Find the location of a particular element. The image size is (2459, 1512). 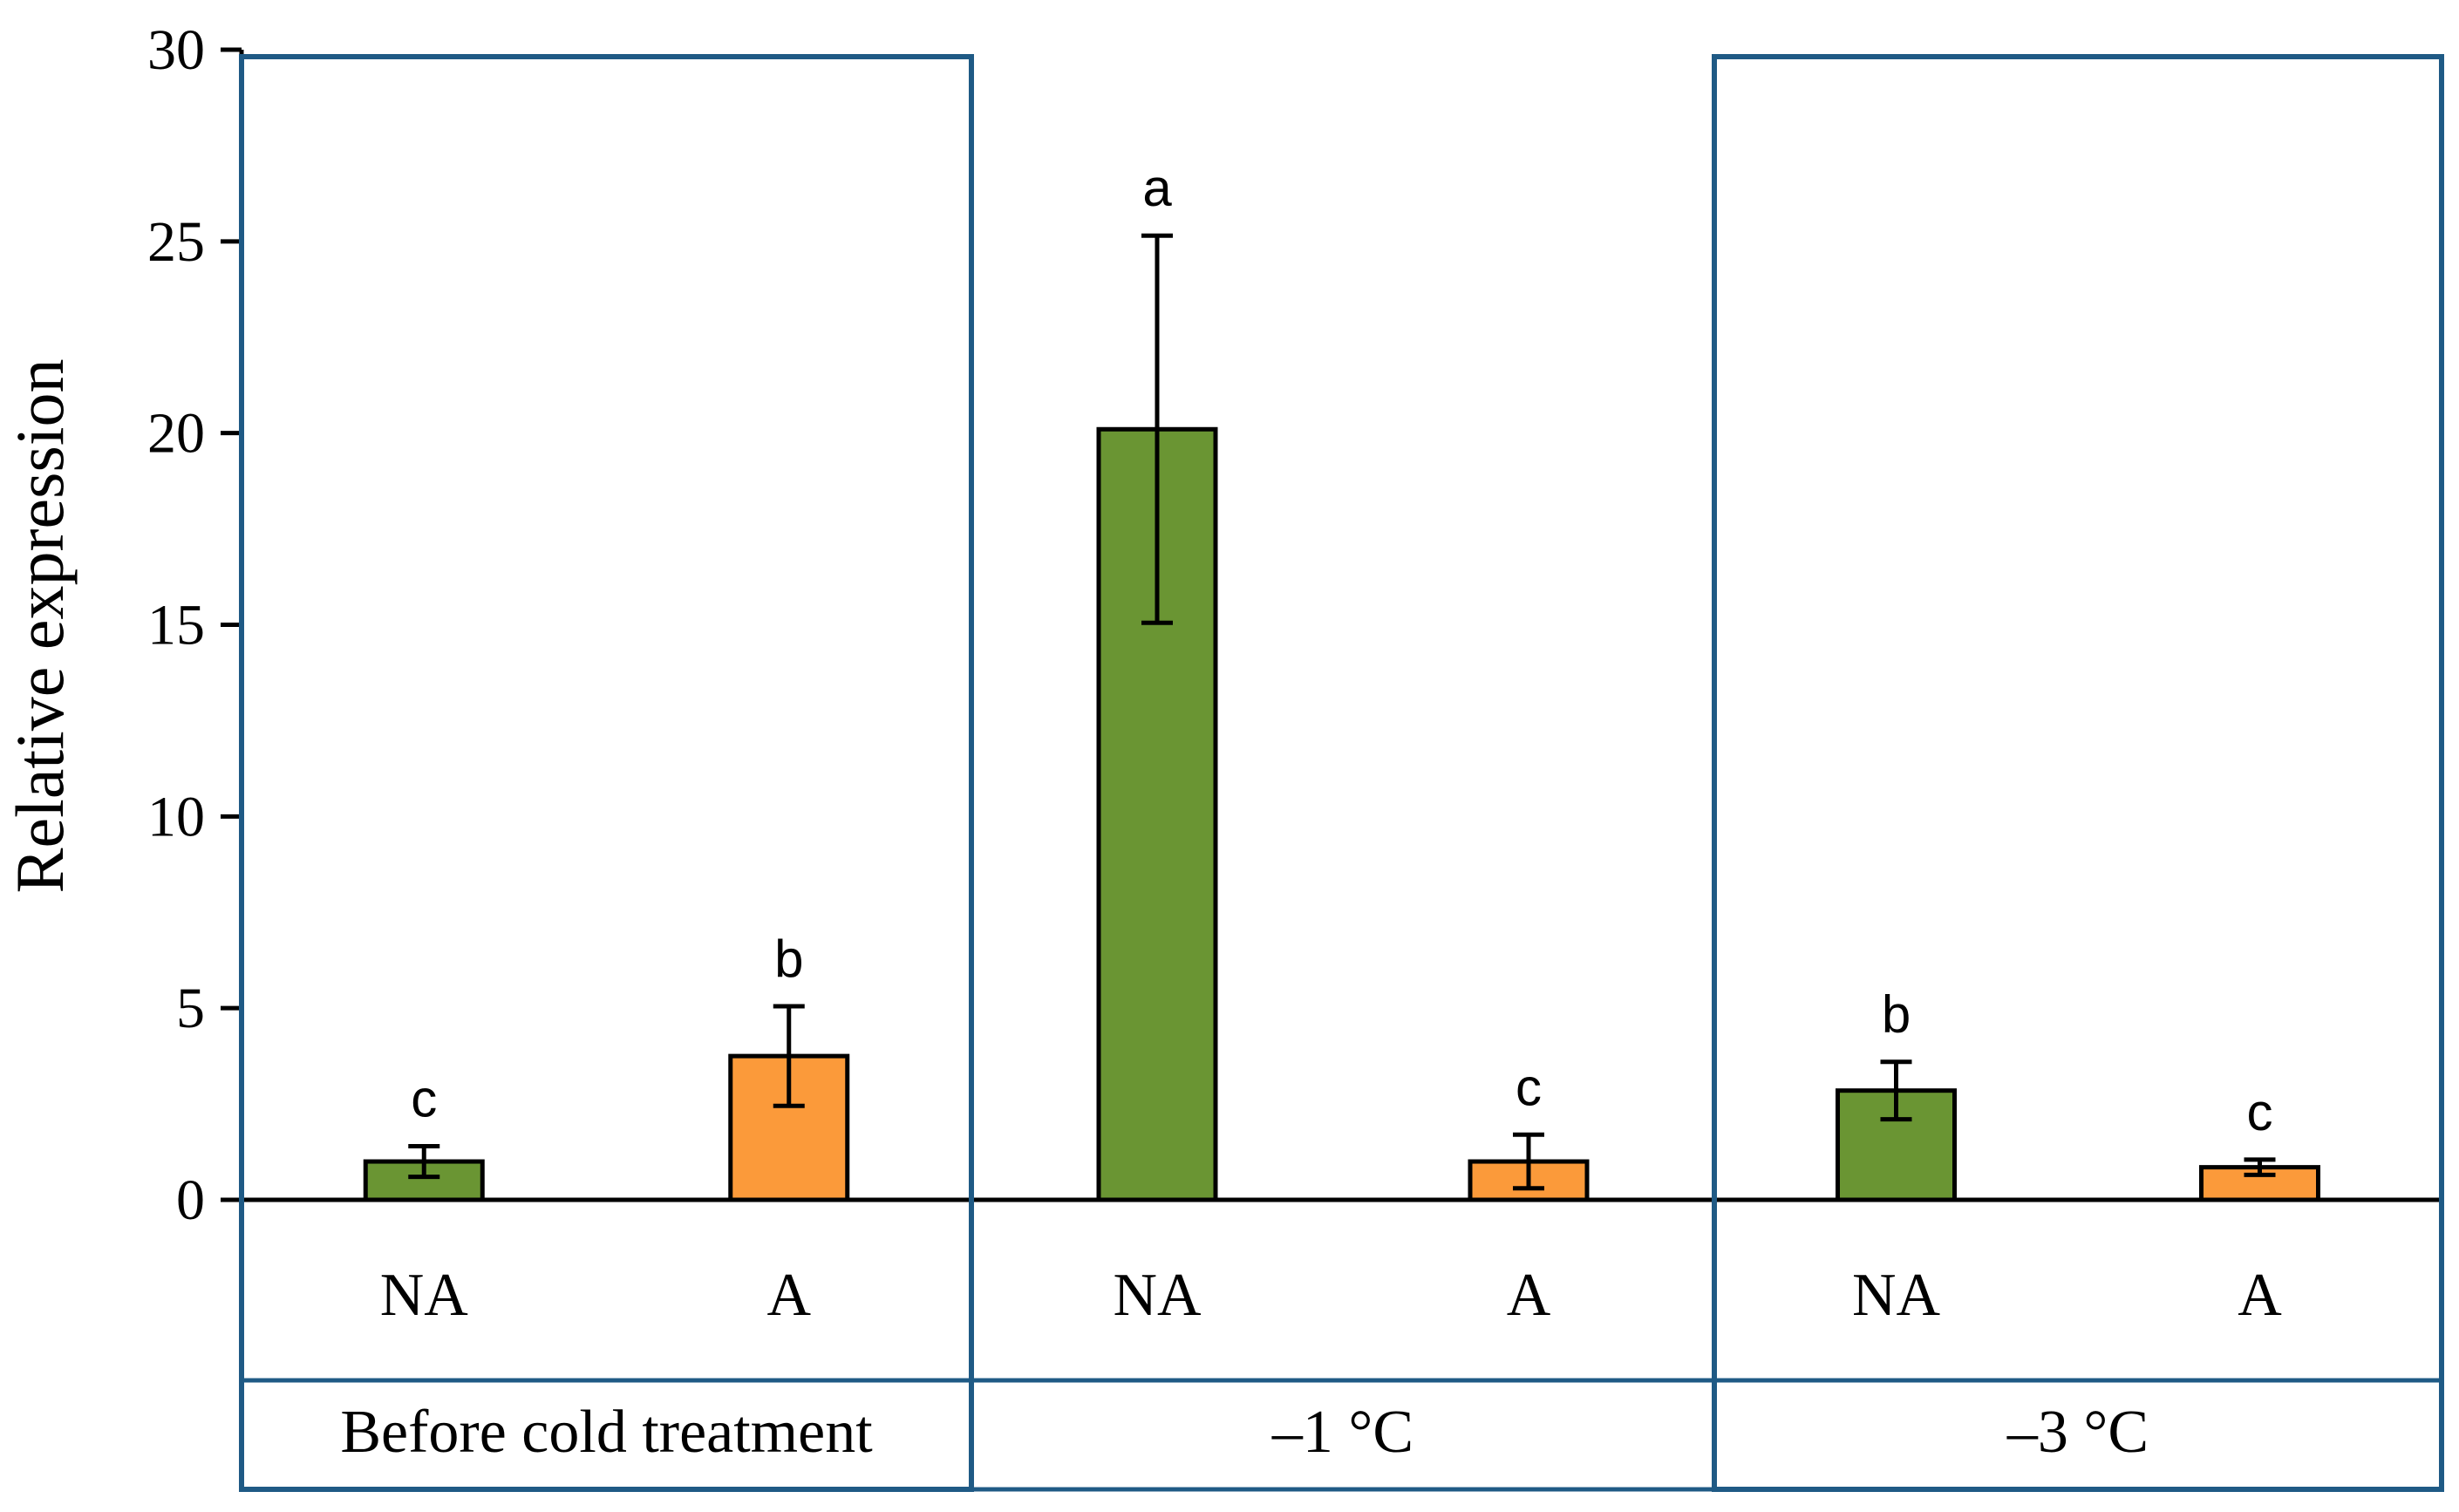

y-axis-title: Relative expression is located at coordinates (40, 626).